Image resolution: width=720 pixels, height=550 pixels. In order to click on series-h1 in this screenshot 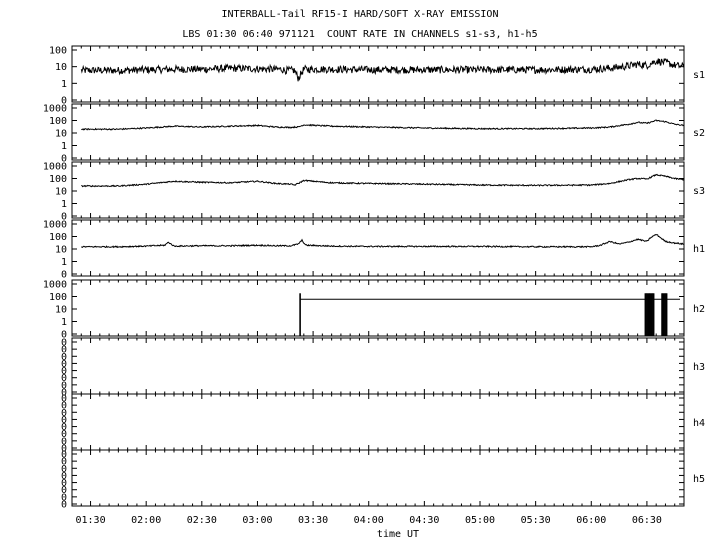, I will do `click(382, 241)`.